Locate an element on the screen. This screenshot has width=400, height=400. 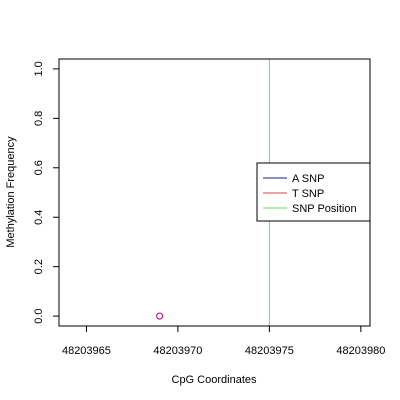
y-axis-label: Methylation Frequency is located at coordinates (11, 192).